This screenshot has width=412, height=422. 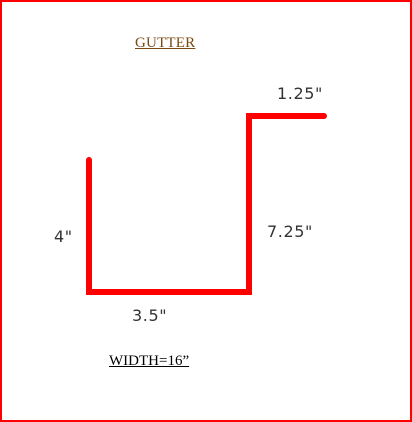 I want to click on total-width-label: WIDTH=16”, so click(x=149, y=361).